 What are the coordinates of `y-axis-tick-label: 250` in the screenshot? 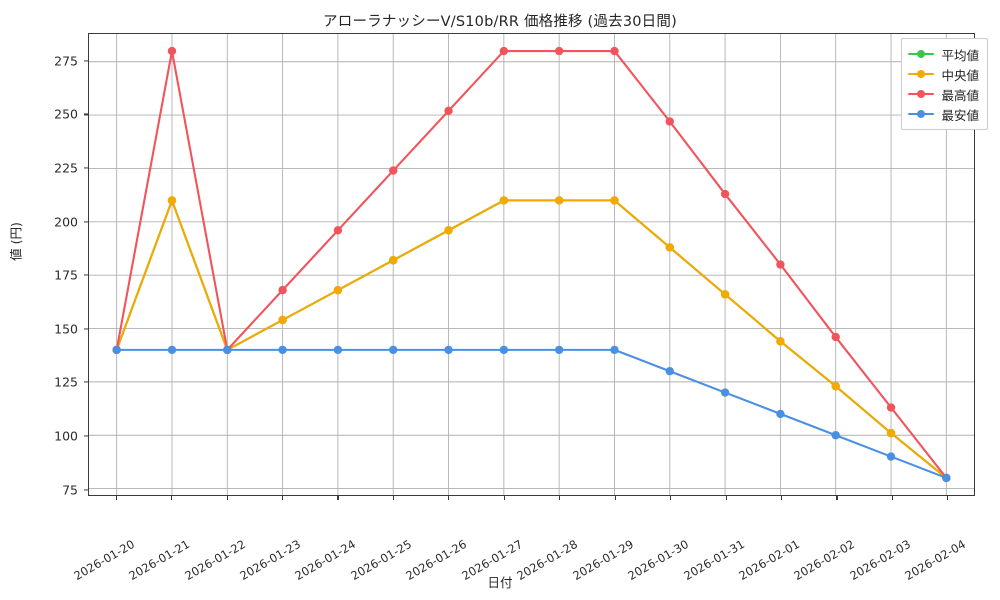 It's located at (66, 114).